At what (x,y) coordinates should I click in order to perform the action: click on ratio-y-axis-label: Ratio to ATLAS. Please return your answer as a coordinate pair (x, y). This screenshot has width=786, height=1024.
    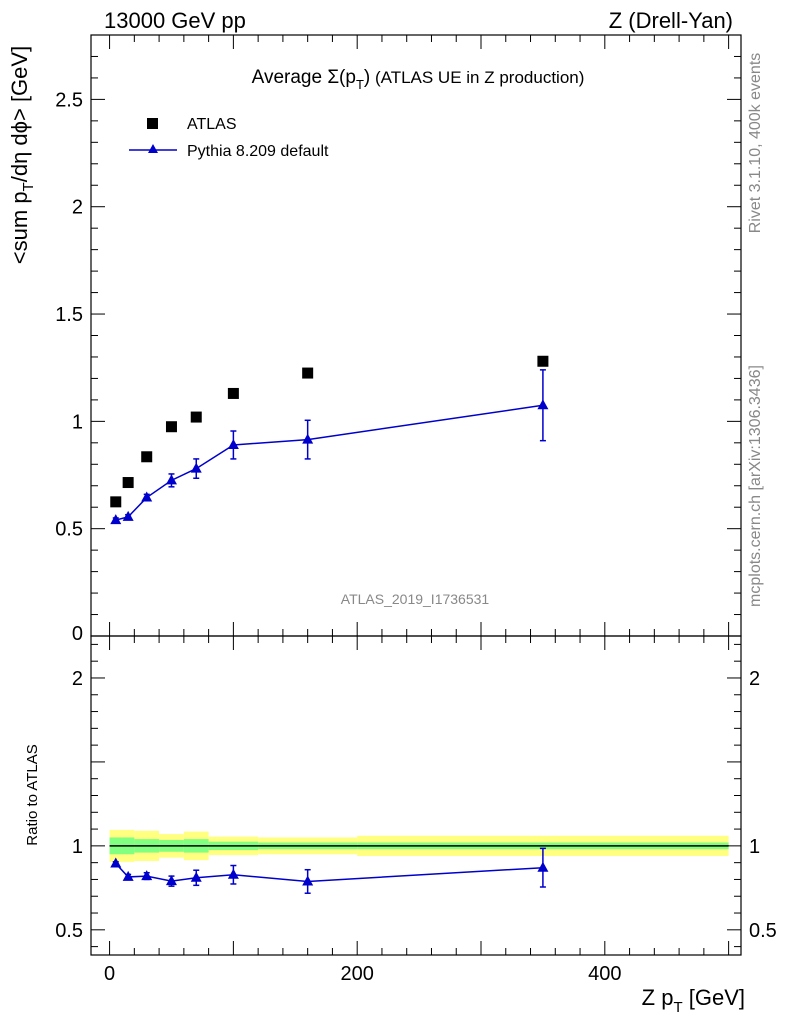
    Looking at the image, I should click on (32, 794).